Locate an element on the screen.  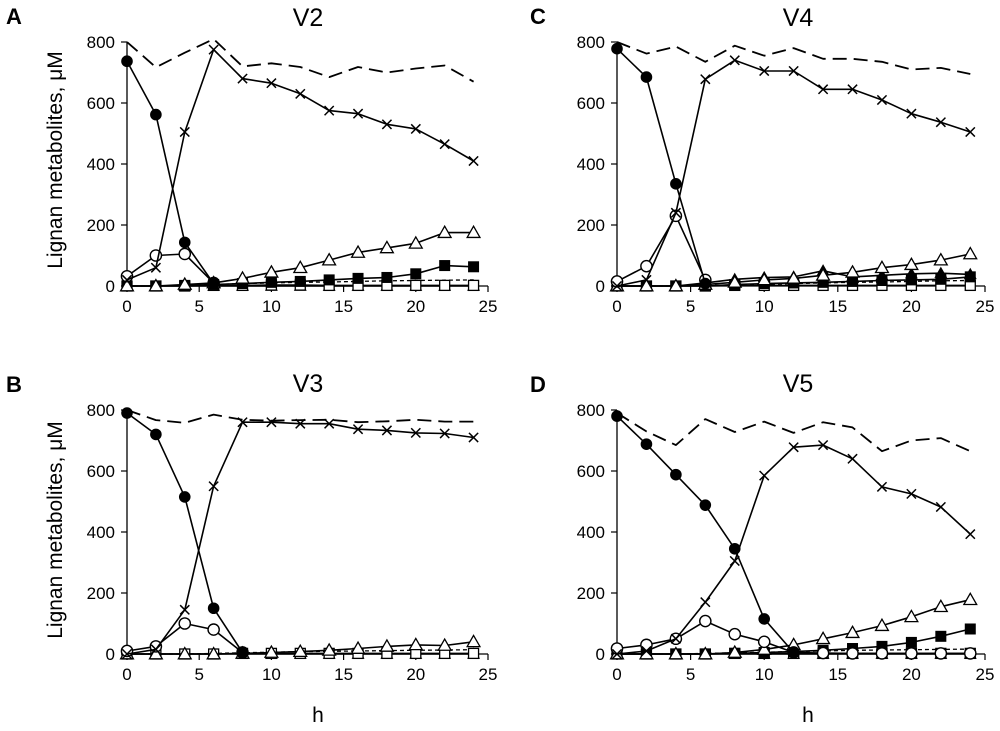
panel-title: V4 is located at coordinates (798, 18).